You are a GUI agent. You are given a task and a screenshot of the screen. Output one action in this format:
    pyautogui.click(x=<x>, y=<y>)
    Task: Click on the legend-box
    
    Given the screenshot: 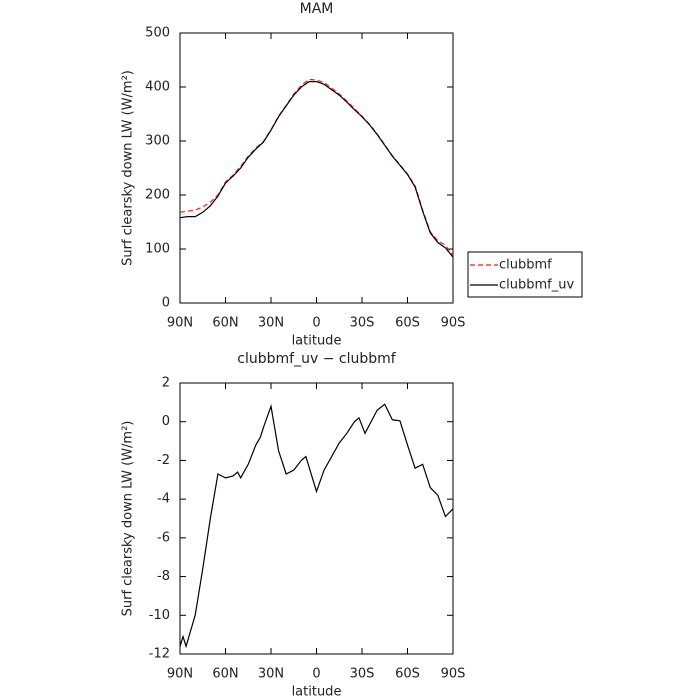 What is the action you would take?
    pyautogui.click(x=525, y=274)
    